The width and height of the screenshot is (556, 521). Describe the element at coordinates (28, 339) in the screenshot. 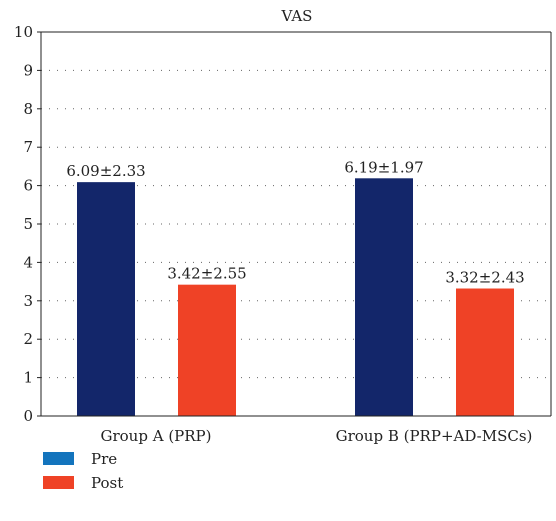

I see `y-tick-label-2: 2` at that location.